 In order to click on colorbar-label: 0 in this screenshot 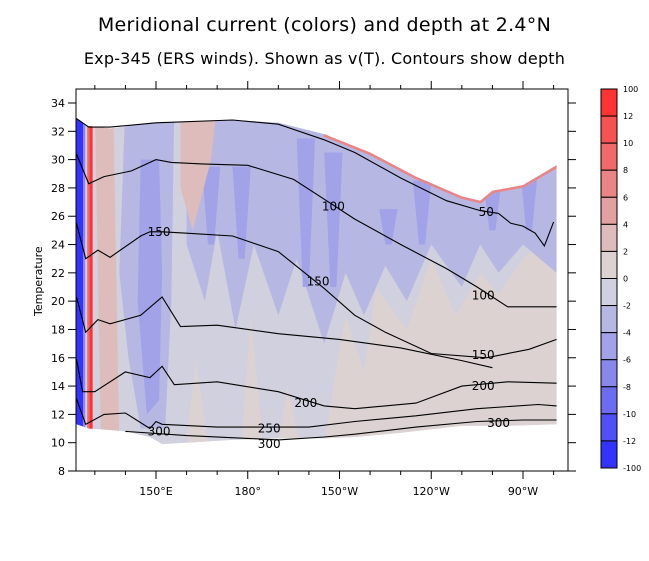, I will do `click(625, 279)`.